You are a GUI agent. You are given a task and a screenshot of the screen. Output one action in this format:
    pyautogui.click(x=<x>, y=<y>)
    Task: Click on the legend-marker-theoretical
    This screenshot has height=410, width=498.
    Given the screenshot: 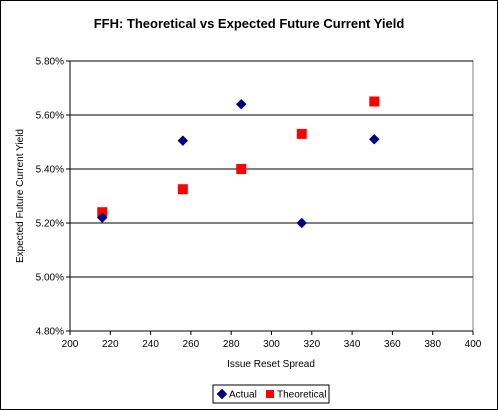 What is the action you would take?
    pyautogui.click(x=270, y=394)
    